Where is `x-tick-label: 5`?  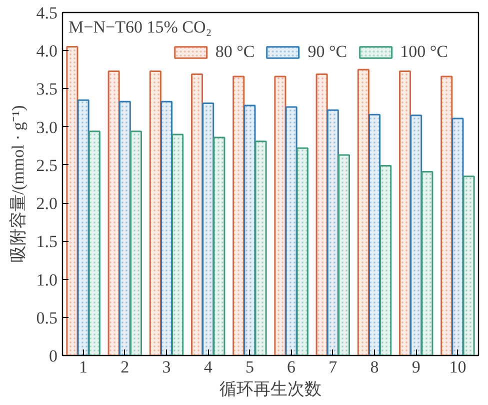 x-tick-label: 5 is located at coordinates (249, 367).